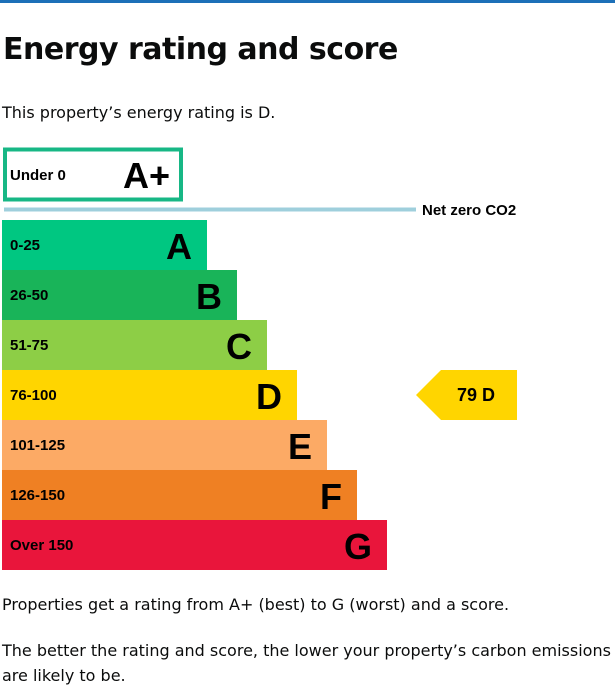  Describe the element at coordinates (25, 245) in the screenshot. I see `band-a-range: 0-25` at that location.